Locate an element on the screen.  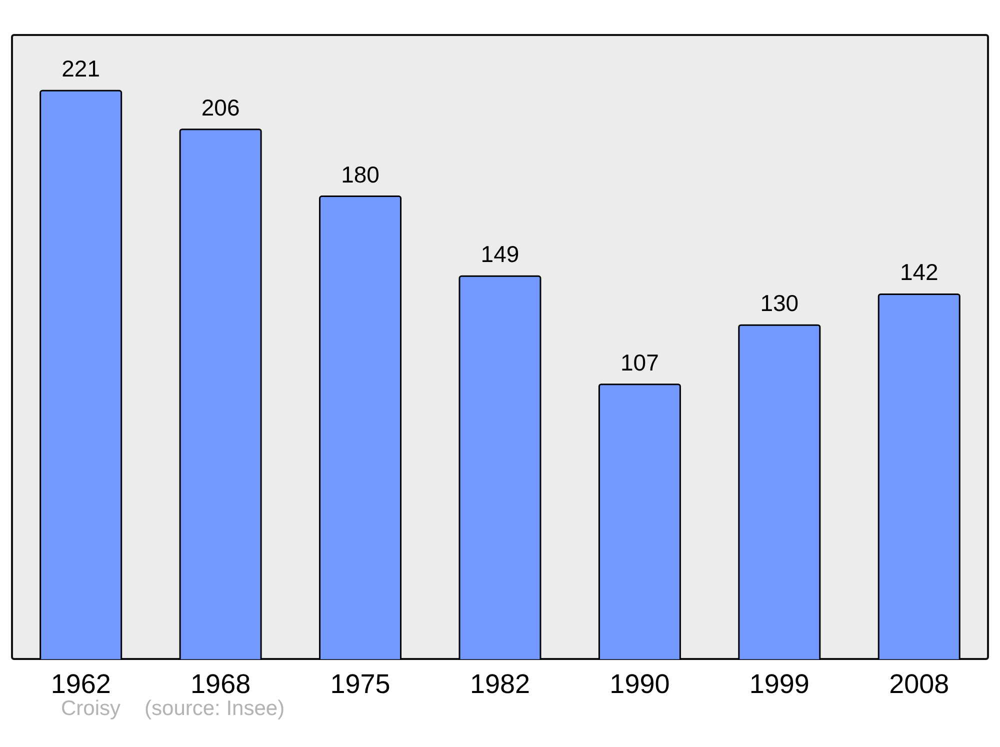
data-label: 130 is located at coordinates (779, 303).